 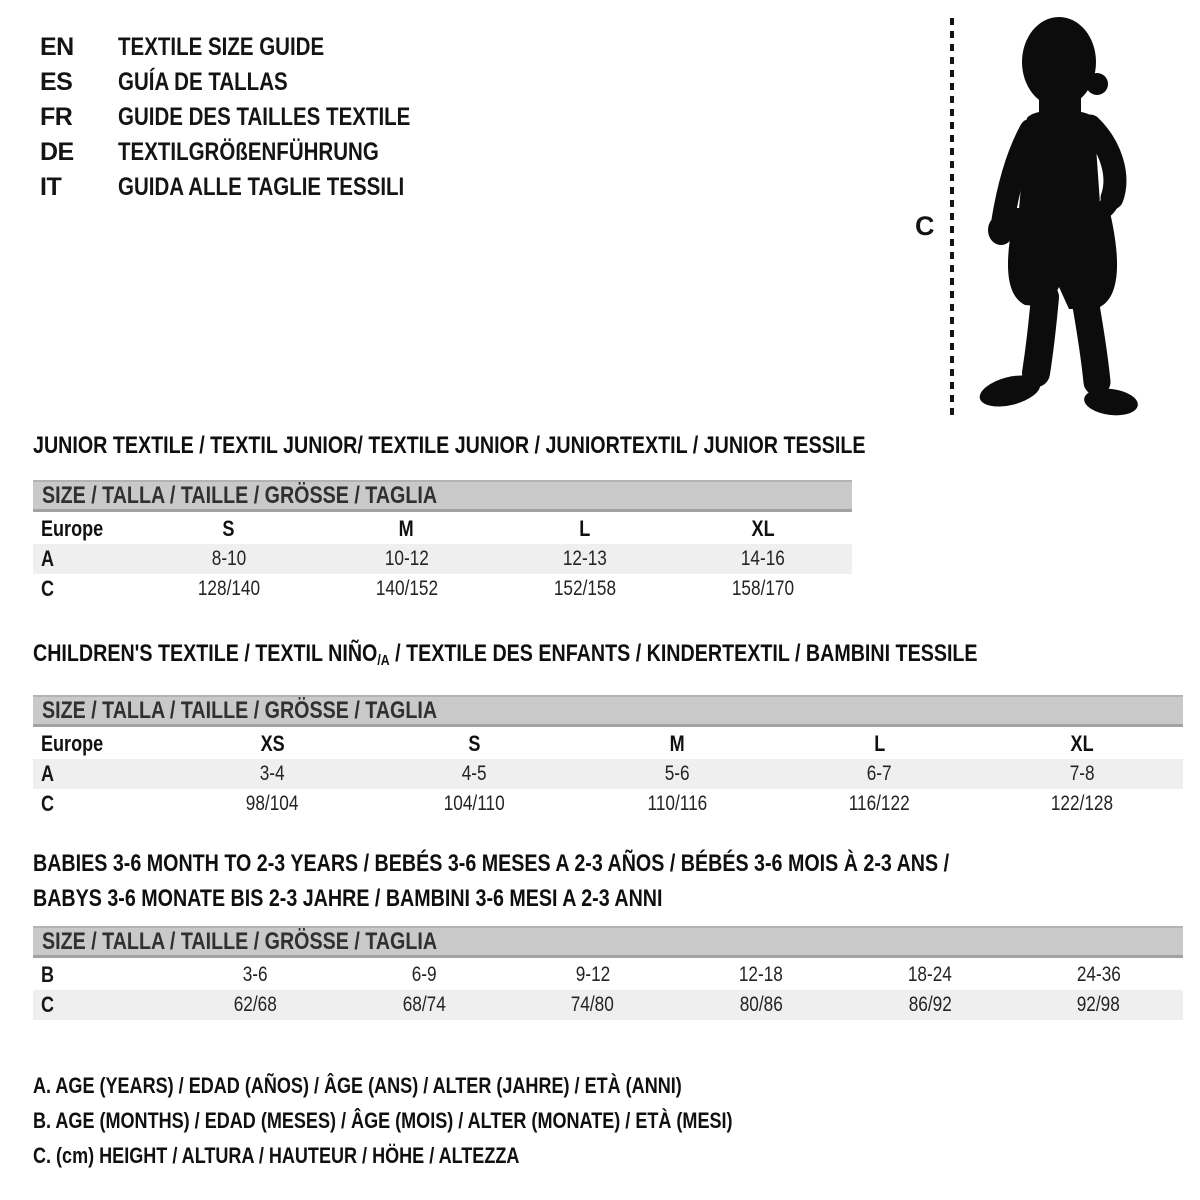 I want to click on language-row-es: ES GUÍA DE TALLAS, so click(x=257, y=82).